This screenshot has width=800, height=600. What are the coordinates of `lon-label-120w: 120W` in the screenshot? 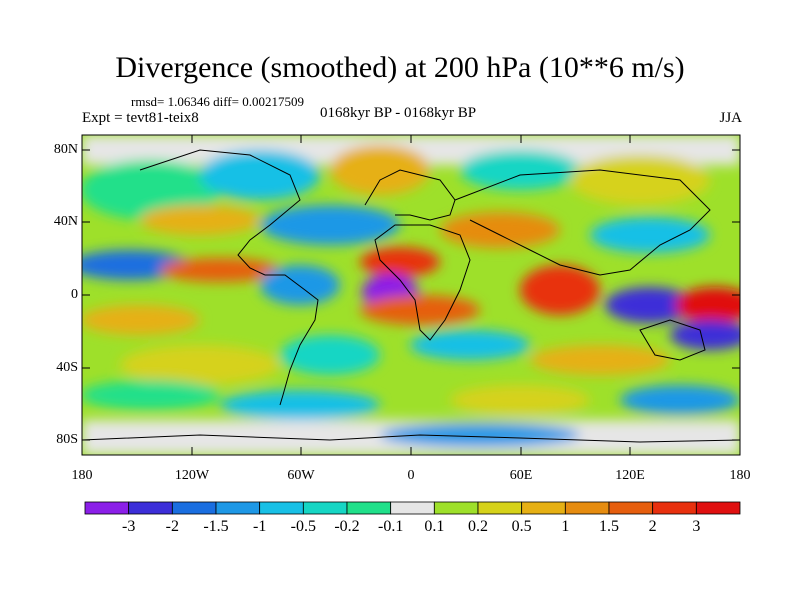 It's located at (192, 475).